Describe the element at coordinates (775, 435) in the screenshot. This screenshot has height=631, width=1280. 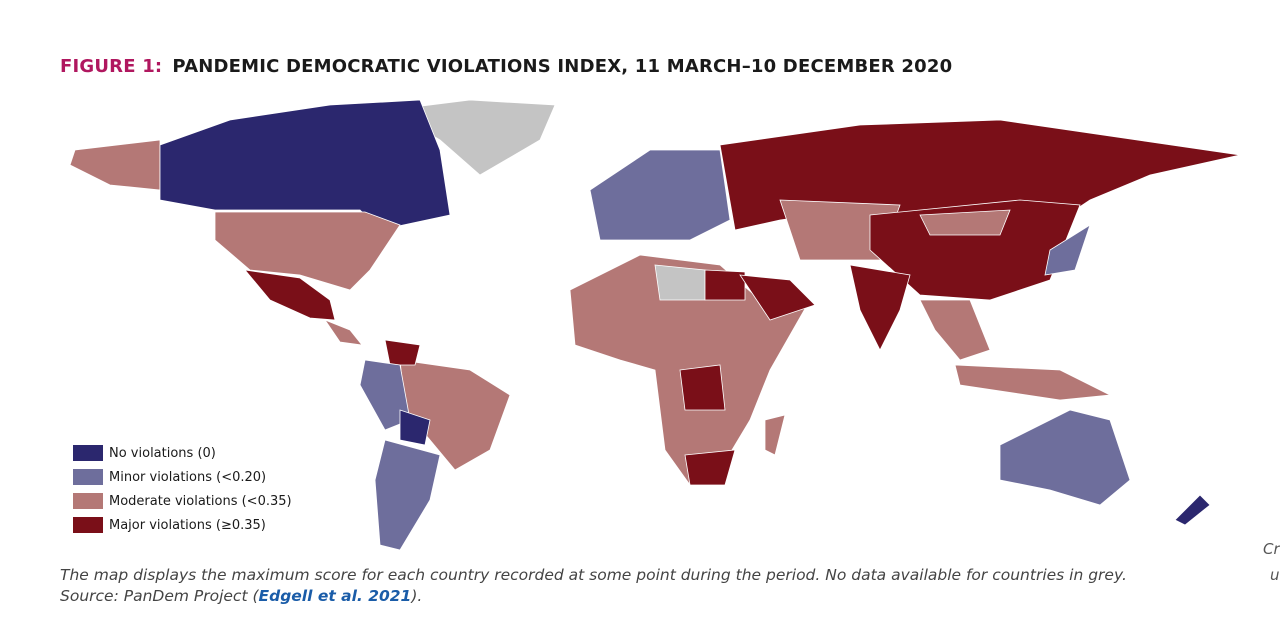
I see `madagascar` at that location.